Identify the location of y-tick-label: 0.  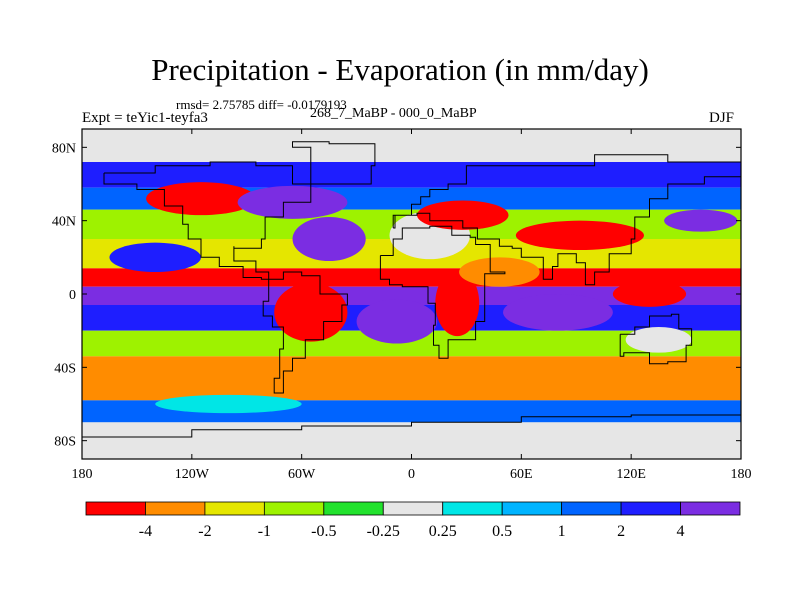
(72, 295).